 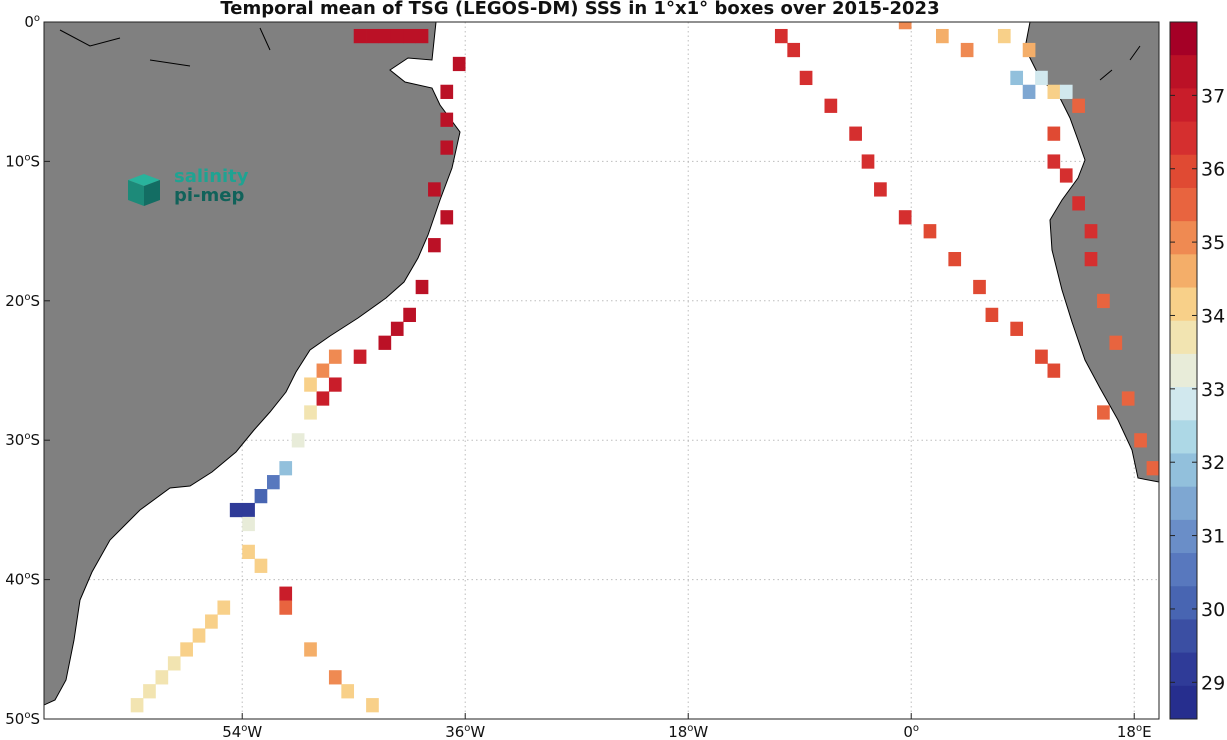 I want to click on colorbar-tick-label: 37, so click(x=1213, y=96).